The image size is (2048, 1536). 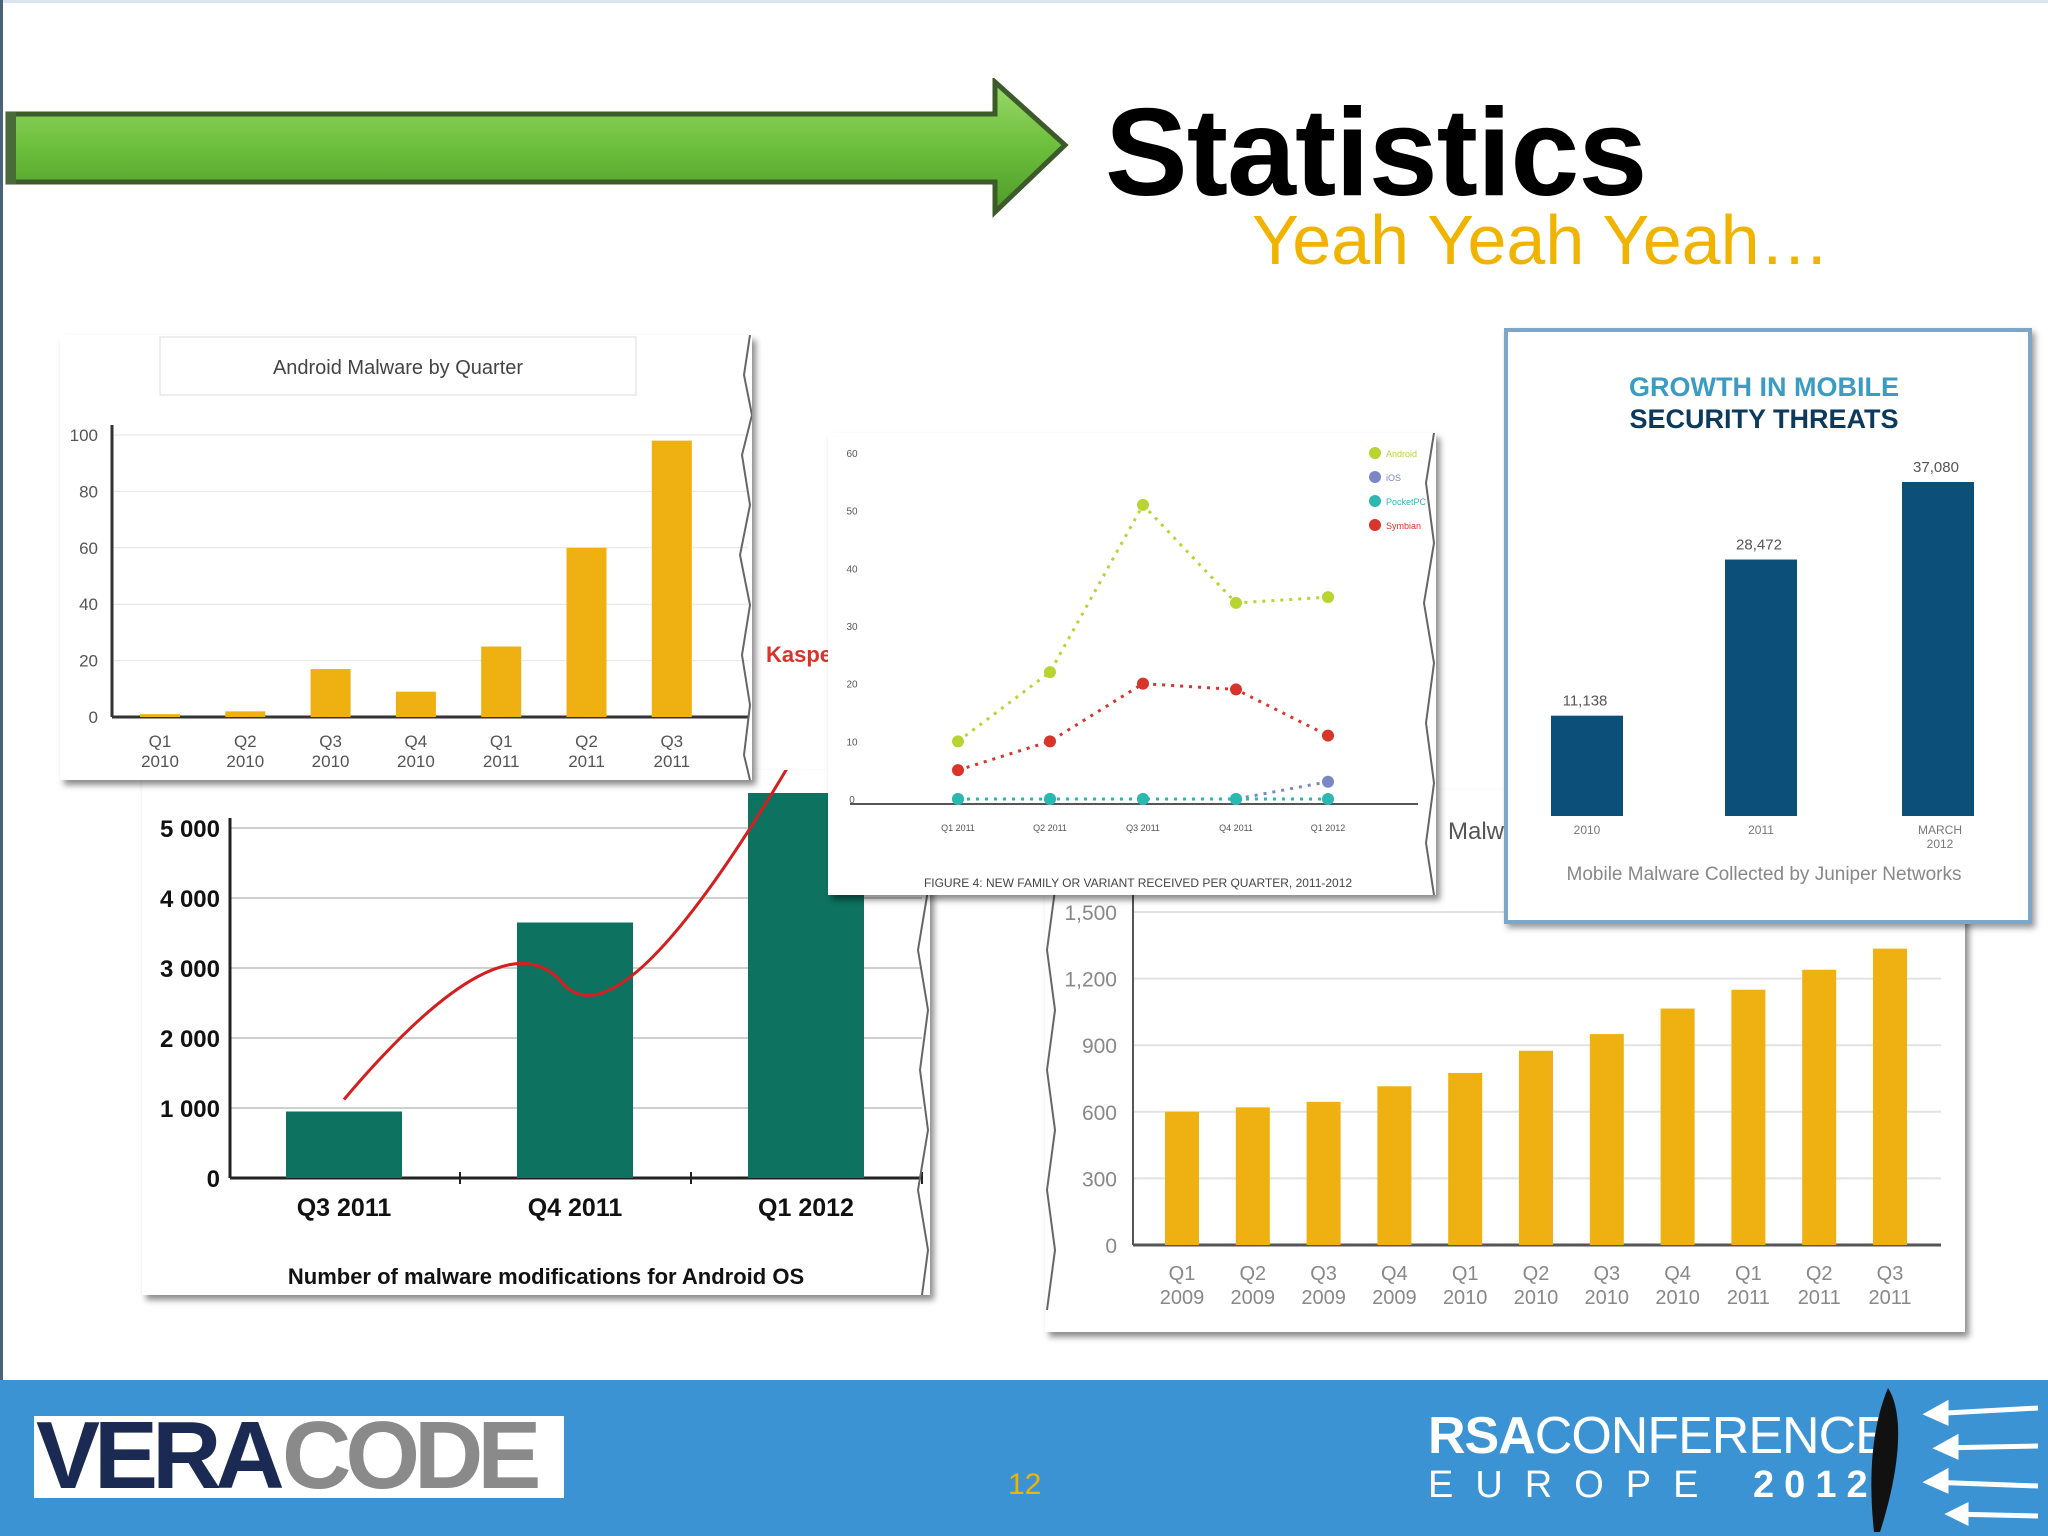 I want to click on page-number: 12, so click(x=1025, y=1484).